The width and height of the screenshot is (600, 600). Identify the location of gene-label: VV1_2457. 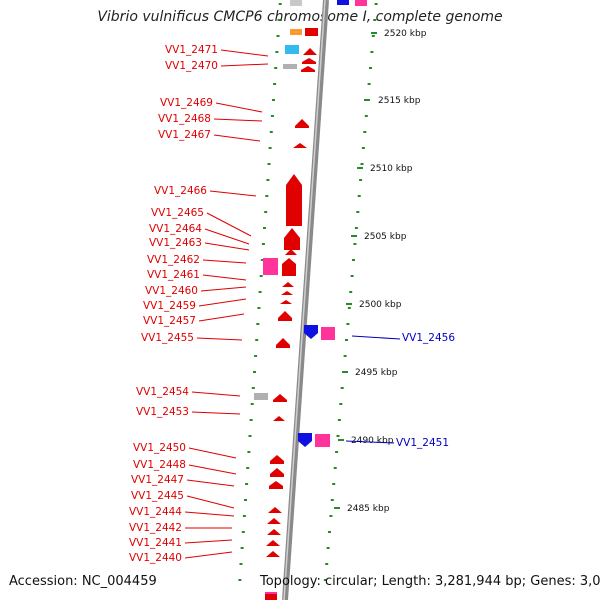
(169, 321).